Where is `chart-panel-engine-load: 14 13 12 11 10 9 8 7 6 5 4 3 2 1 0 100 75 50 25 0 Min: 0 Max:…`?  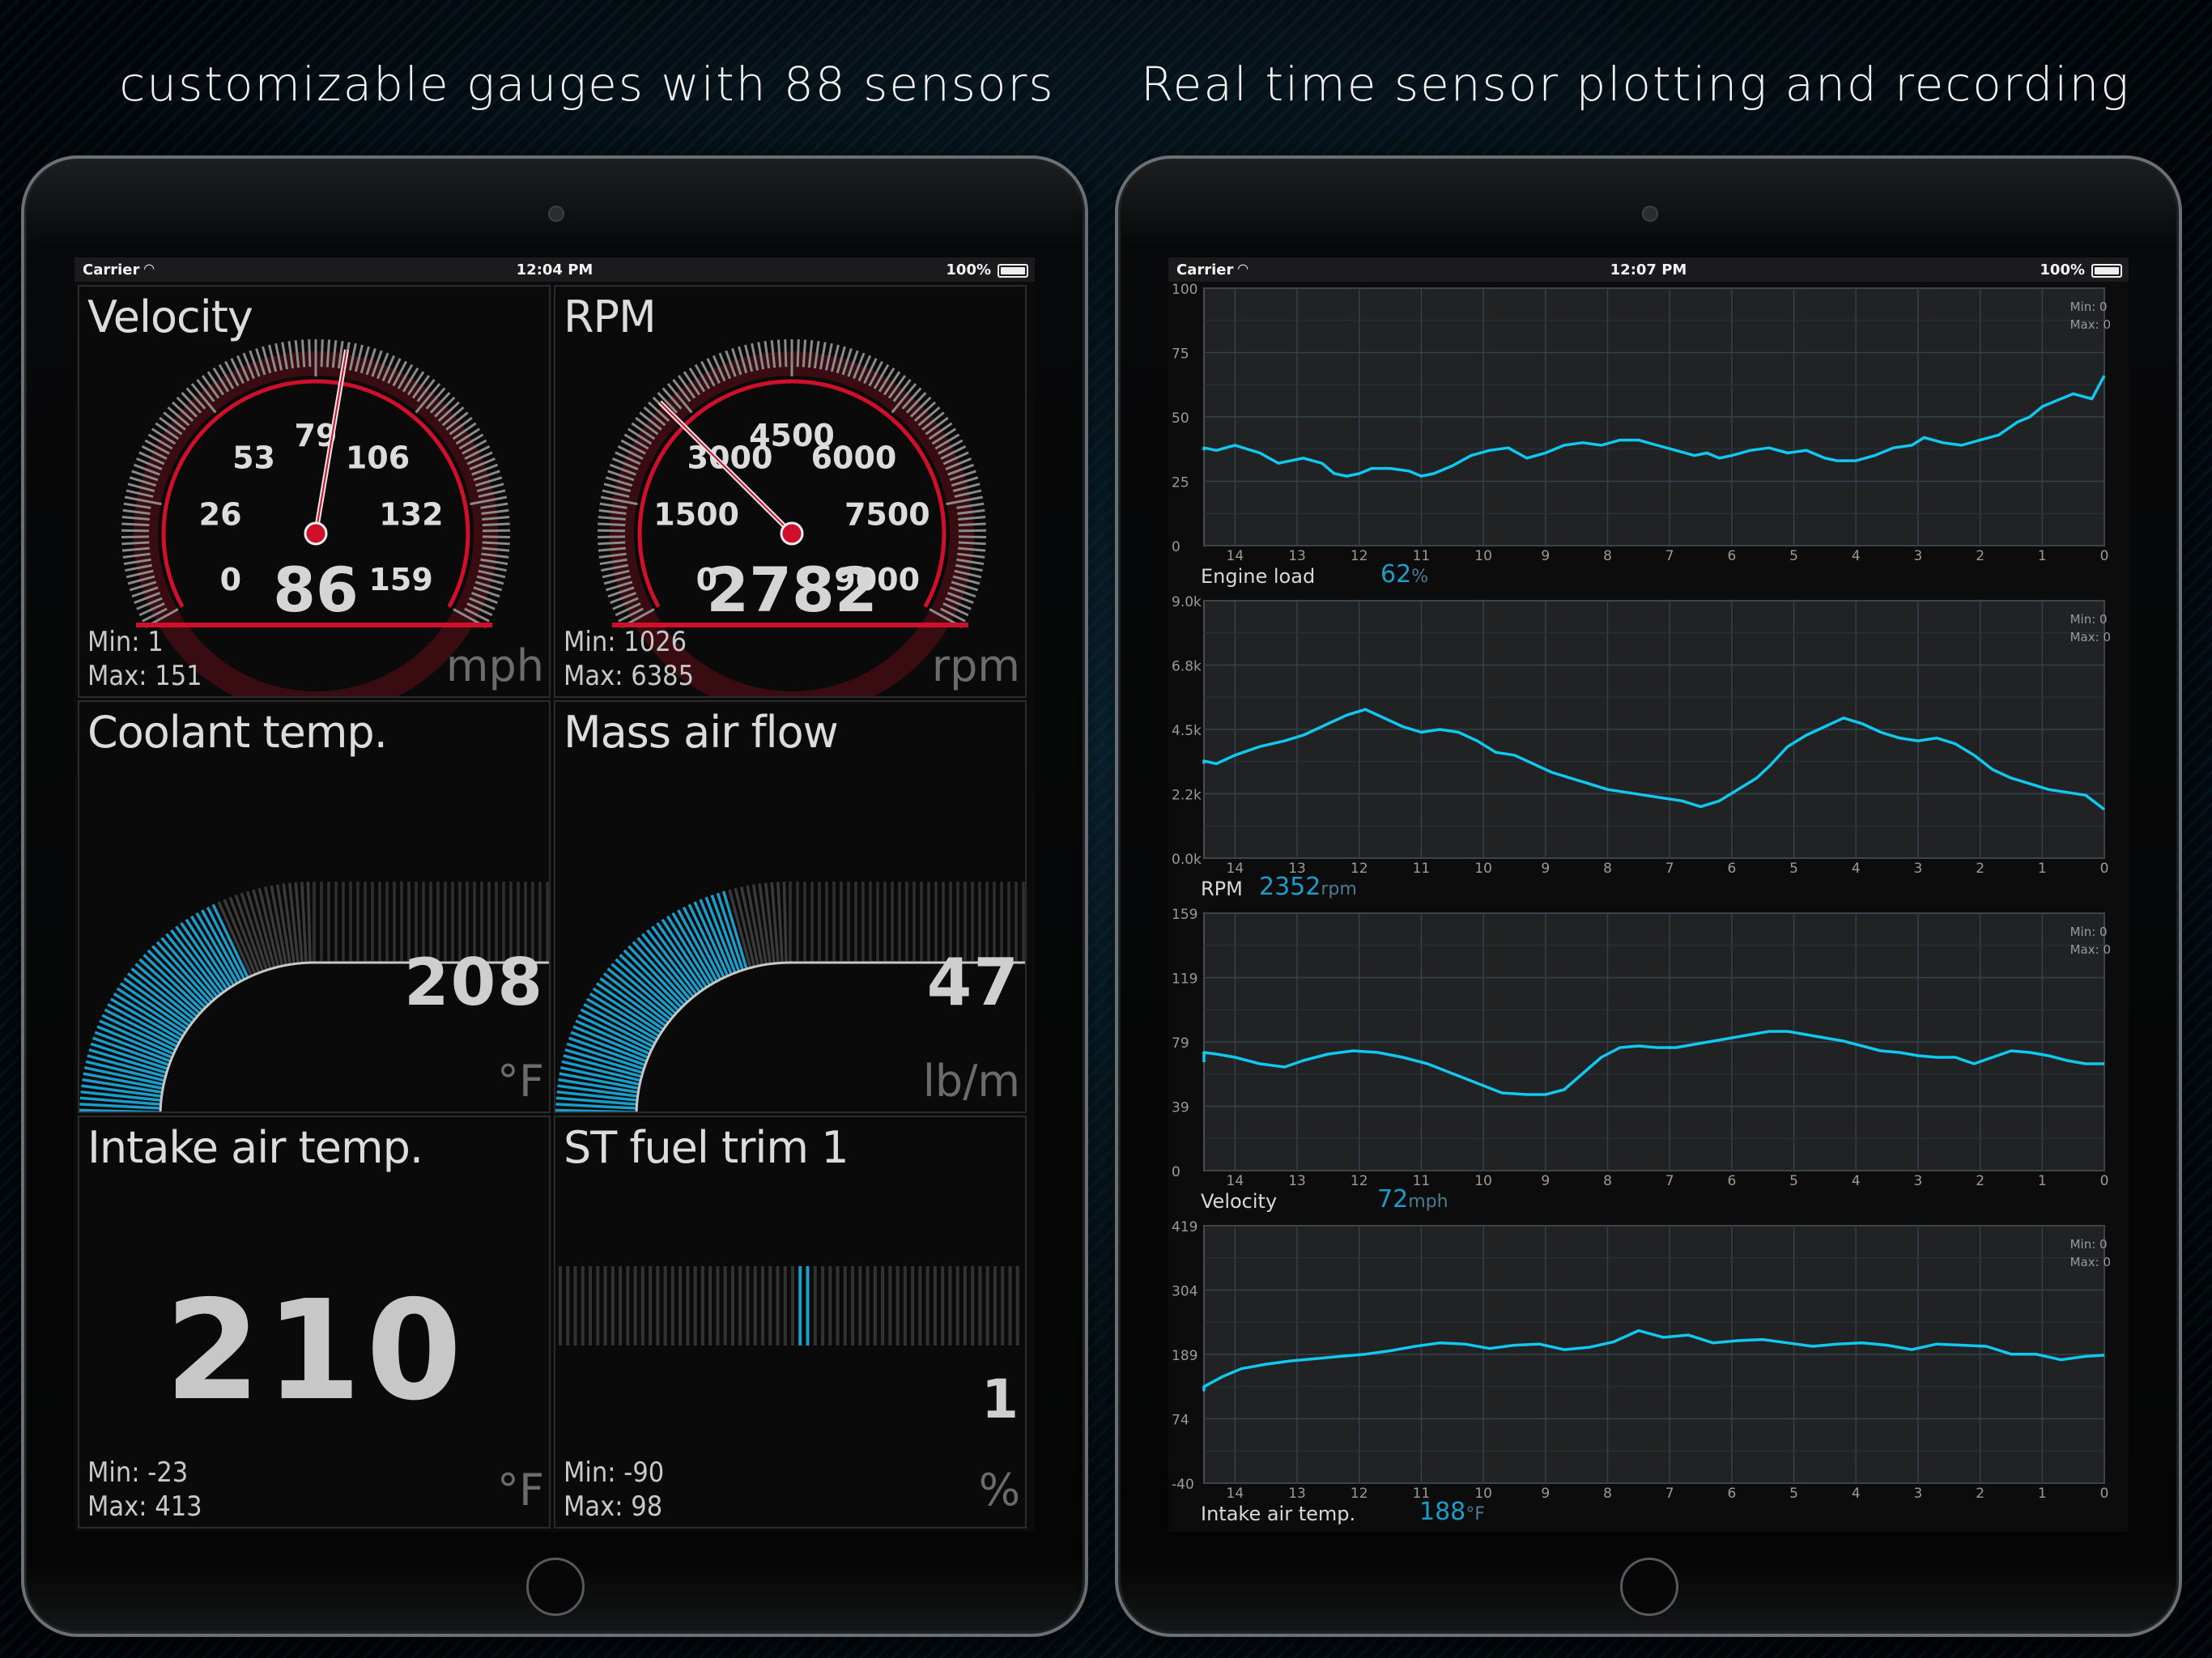
chart-panel-engine-load: 14 13 12 11 10 9 8 7 6 5 4 3 2 1 0 100 75 50 25 0 Min: 0 Max:… is located at coordinates (1649, 439).